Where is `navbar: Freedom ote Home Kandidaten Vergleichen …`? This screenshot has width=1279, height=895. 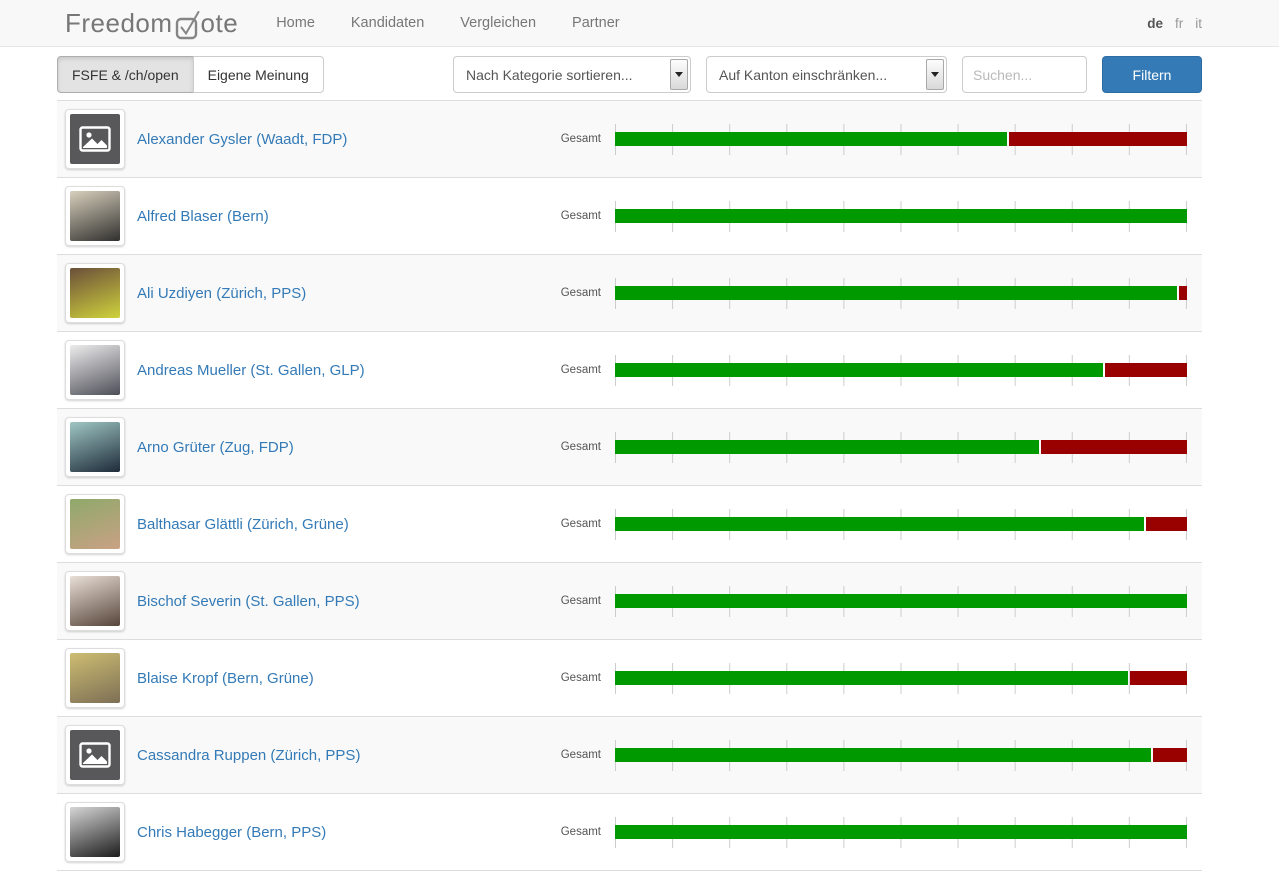
navbar: Freedom ote Home Kandidaten Vergleichen … is located at coordinates (639, 23).